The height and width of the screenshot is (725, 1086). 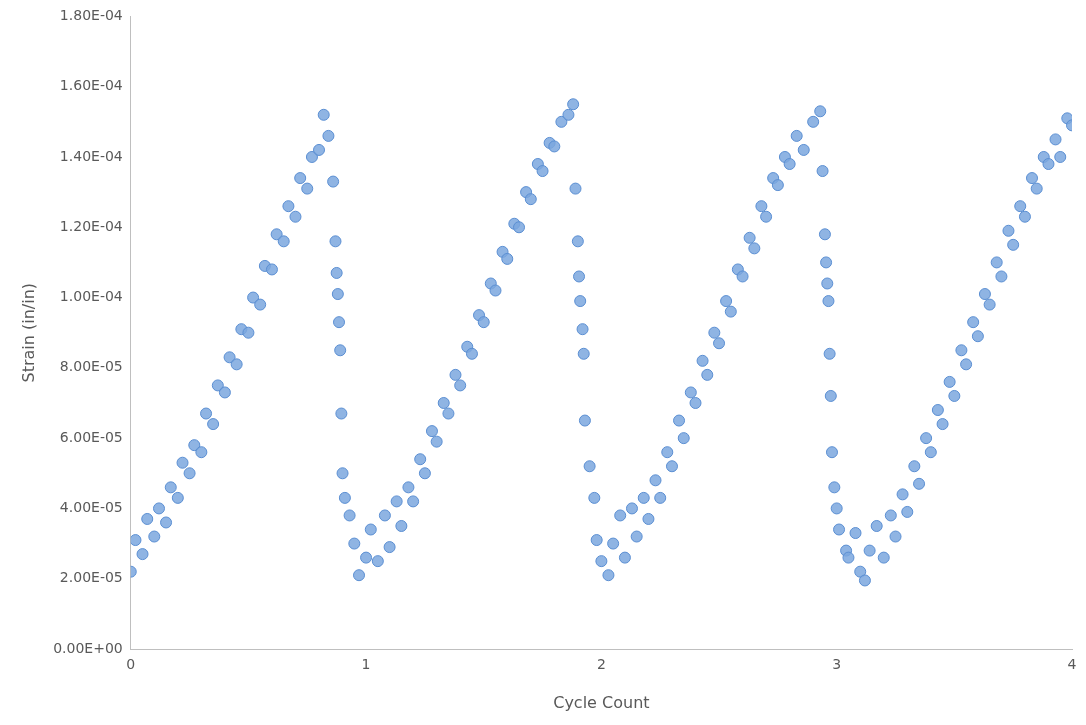 What do you see at coordinates (91, 507) in the screenshot?
I see `y-tick-label: 4.00E-05` at bounding box center [91, 507].